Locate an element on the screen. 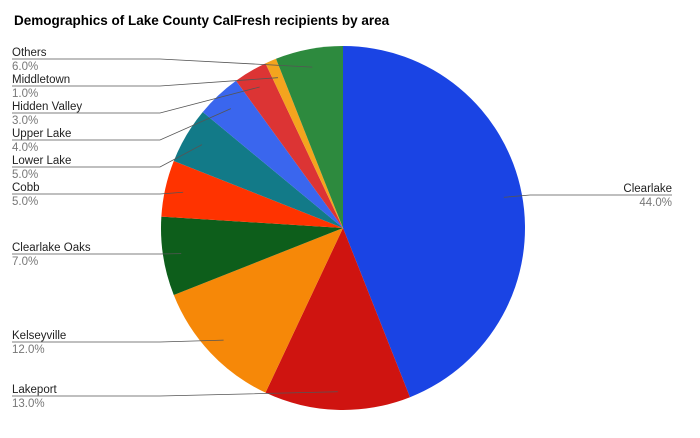 Image resolution: width=700 pixels, height=438 pixels. leader-line-lower-lake is located at coordinates (107, 156).